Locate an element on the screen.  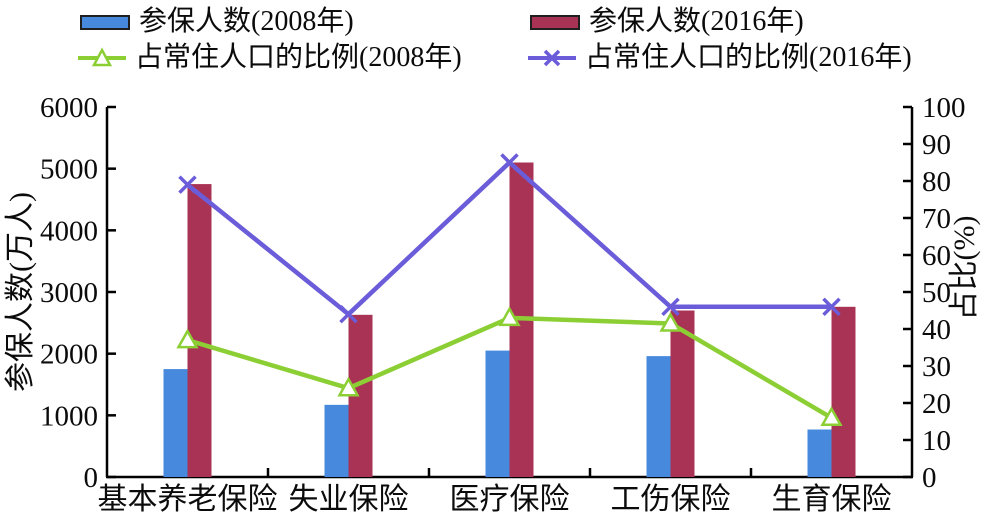
legend-item-bars-2008: 参保人数(2008年) is located at coordinates (217, 22).